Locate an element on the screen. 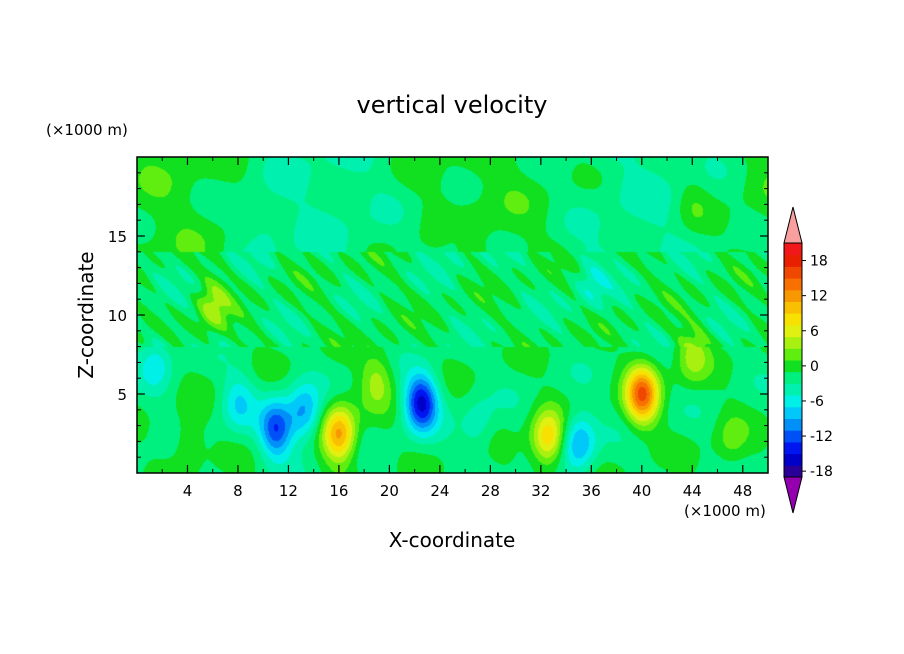 This screenshot has width=904, height=654. x-tick-label: 40 is located at coordinates (641, 491).